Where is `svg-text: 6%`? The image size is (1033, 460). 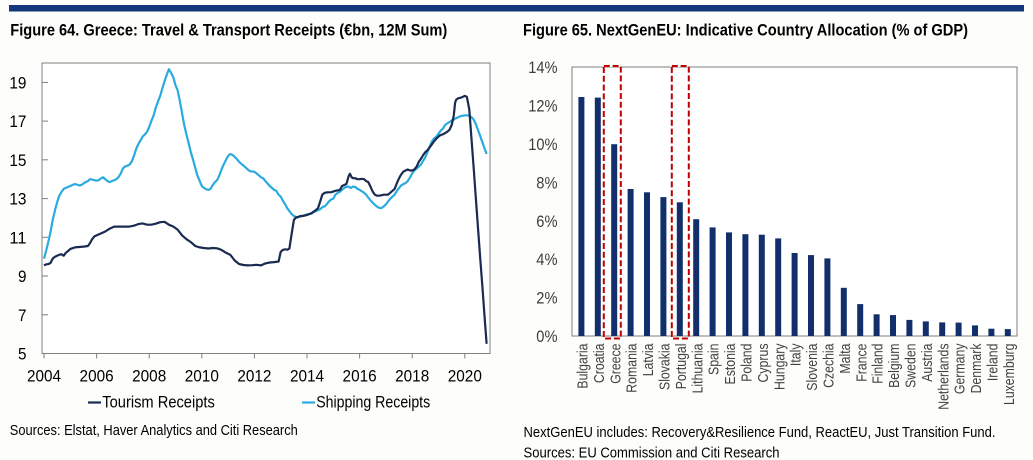
svg-text: 6% is located at coordinates (546, 221).